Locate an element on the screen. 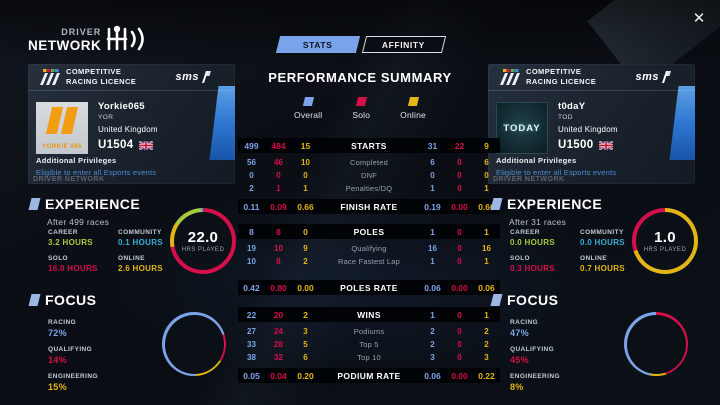  licence-title: COMPETITIVE RACING LICENCE is located at coordinates (561, 77).